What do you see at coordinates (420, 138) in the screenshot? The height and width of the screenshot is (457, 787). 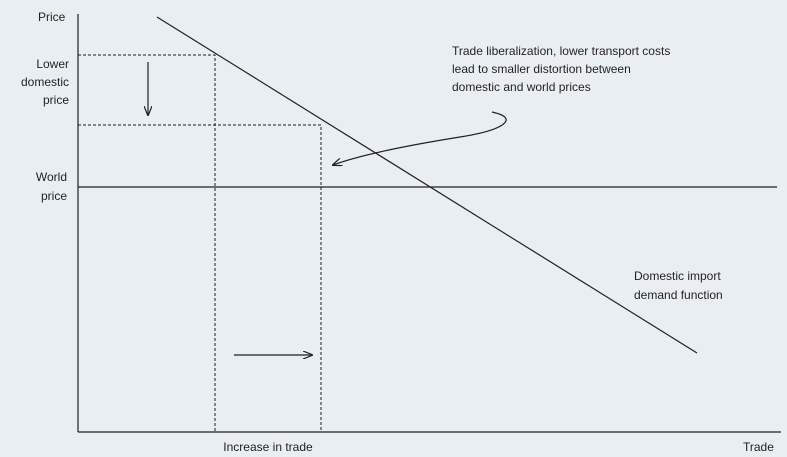 I see `curved-arrow` at bounding box center [420, 138].